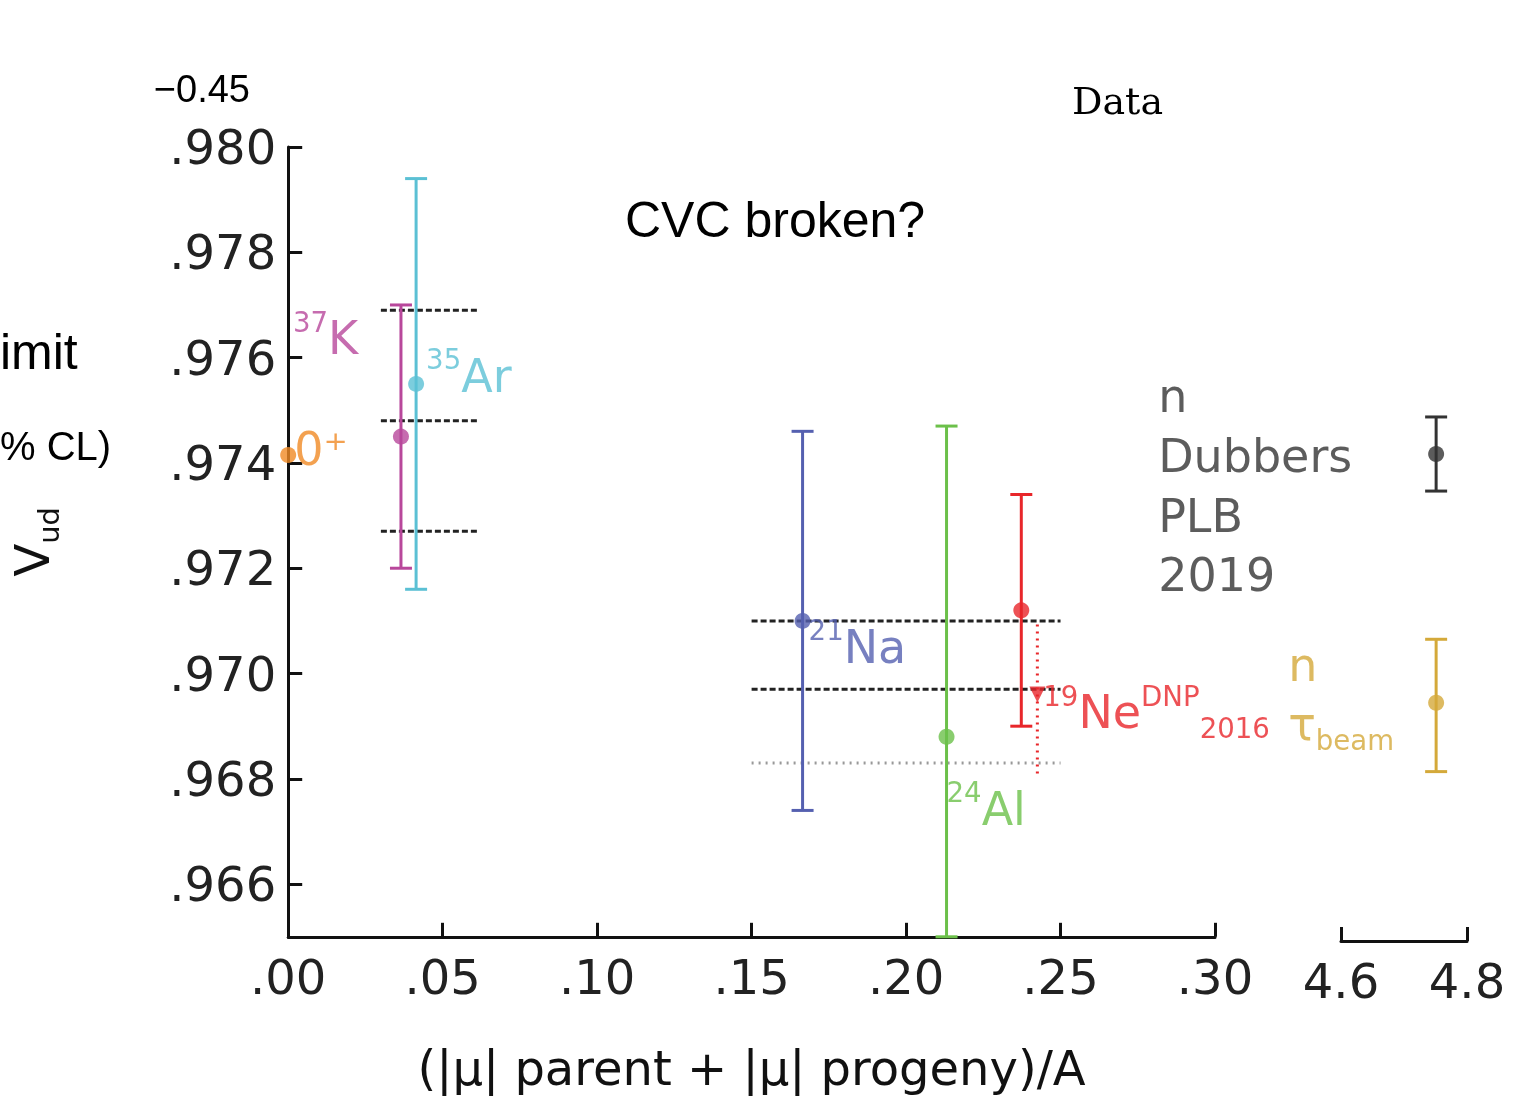 The width and height of the screenshot is (1513, 1097). I want to click on text: Data, so click(1118, 101).